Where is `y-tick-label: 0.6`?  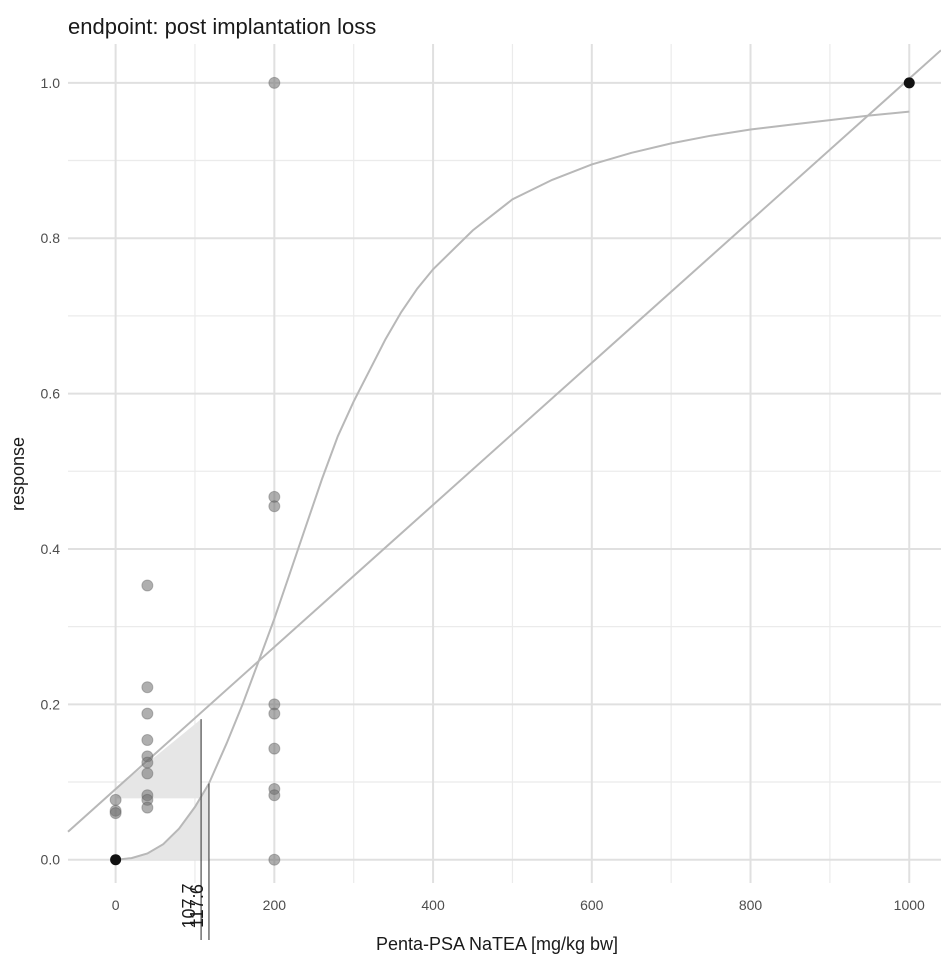
y-tick-label: 0.6 is located at coordinates (51, 394).